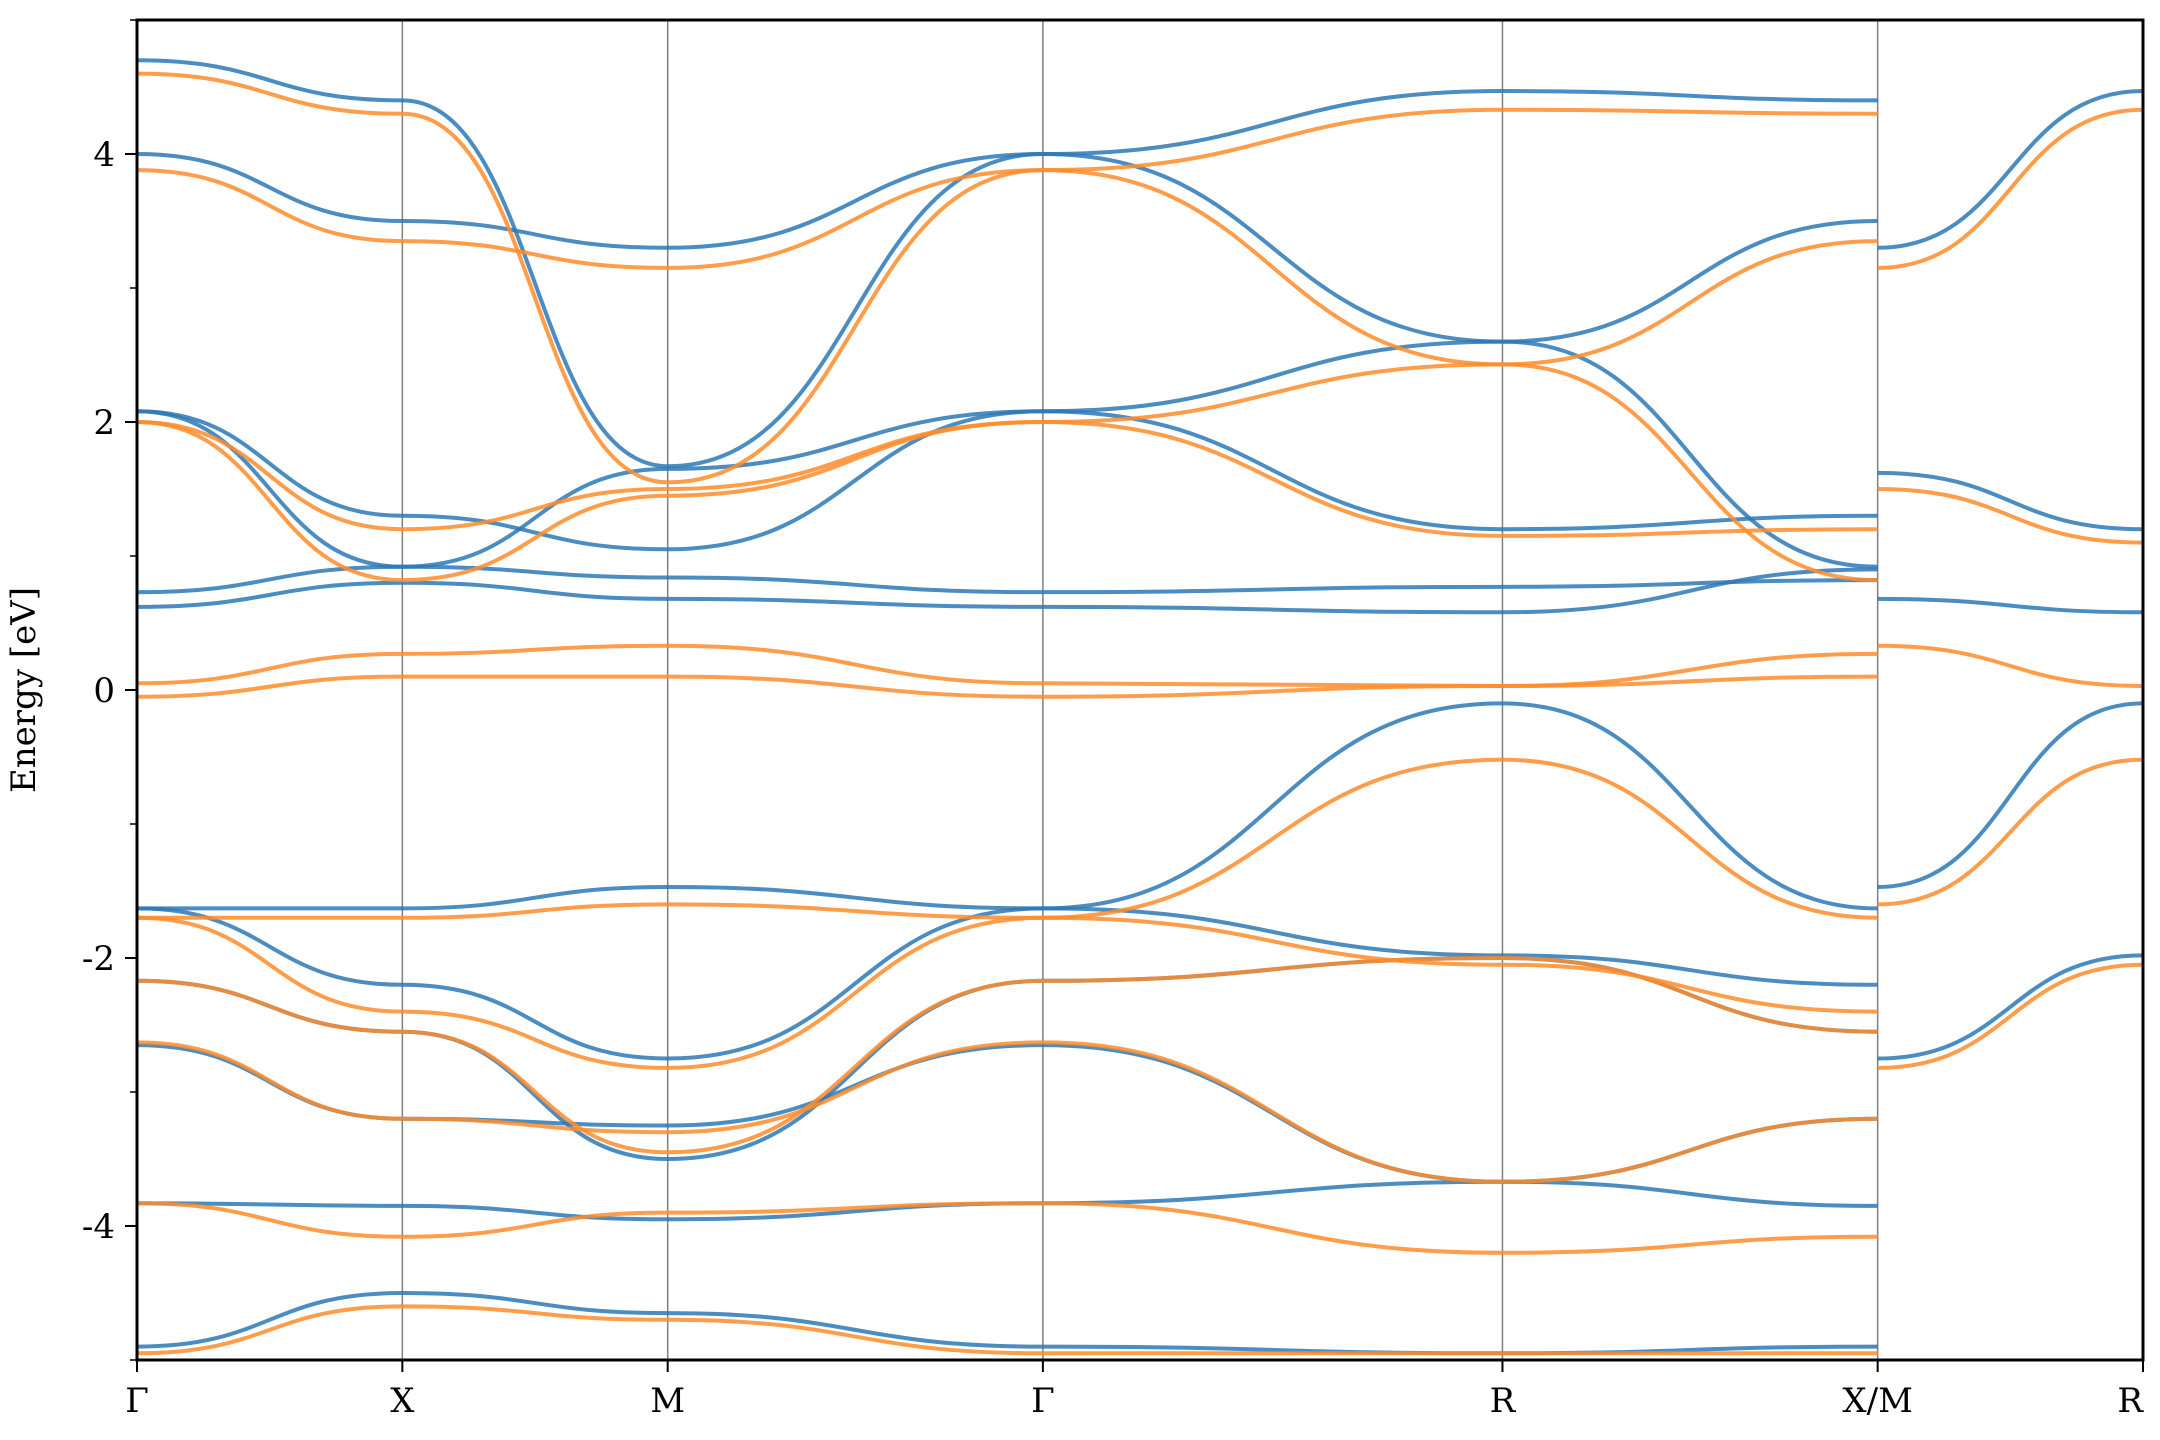 Image resolution: width=2160 pixels, height=1440 pixels. I want to click on x-tick-label: M, so click(667, 1401).